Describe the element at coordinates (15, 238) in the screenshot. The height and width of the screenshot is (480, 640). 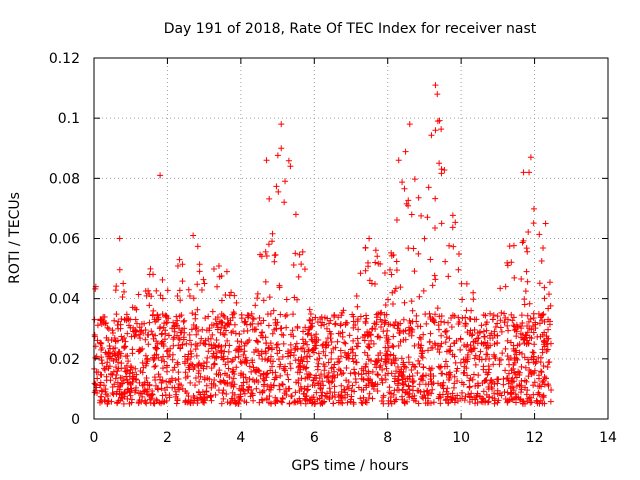
I see `y-axis-title: ROTI / TECUs` at that location.